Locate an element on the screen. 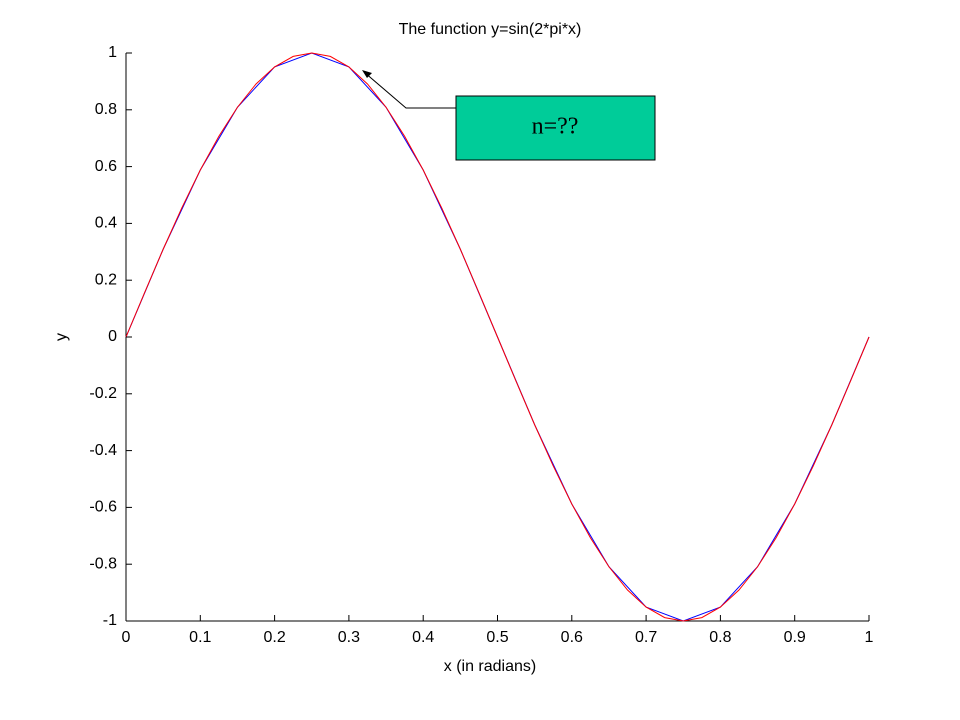 This screenshot has height=720, width=960. x-tick-label: 0.9 is located at coordinates (795, 637).